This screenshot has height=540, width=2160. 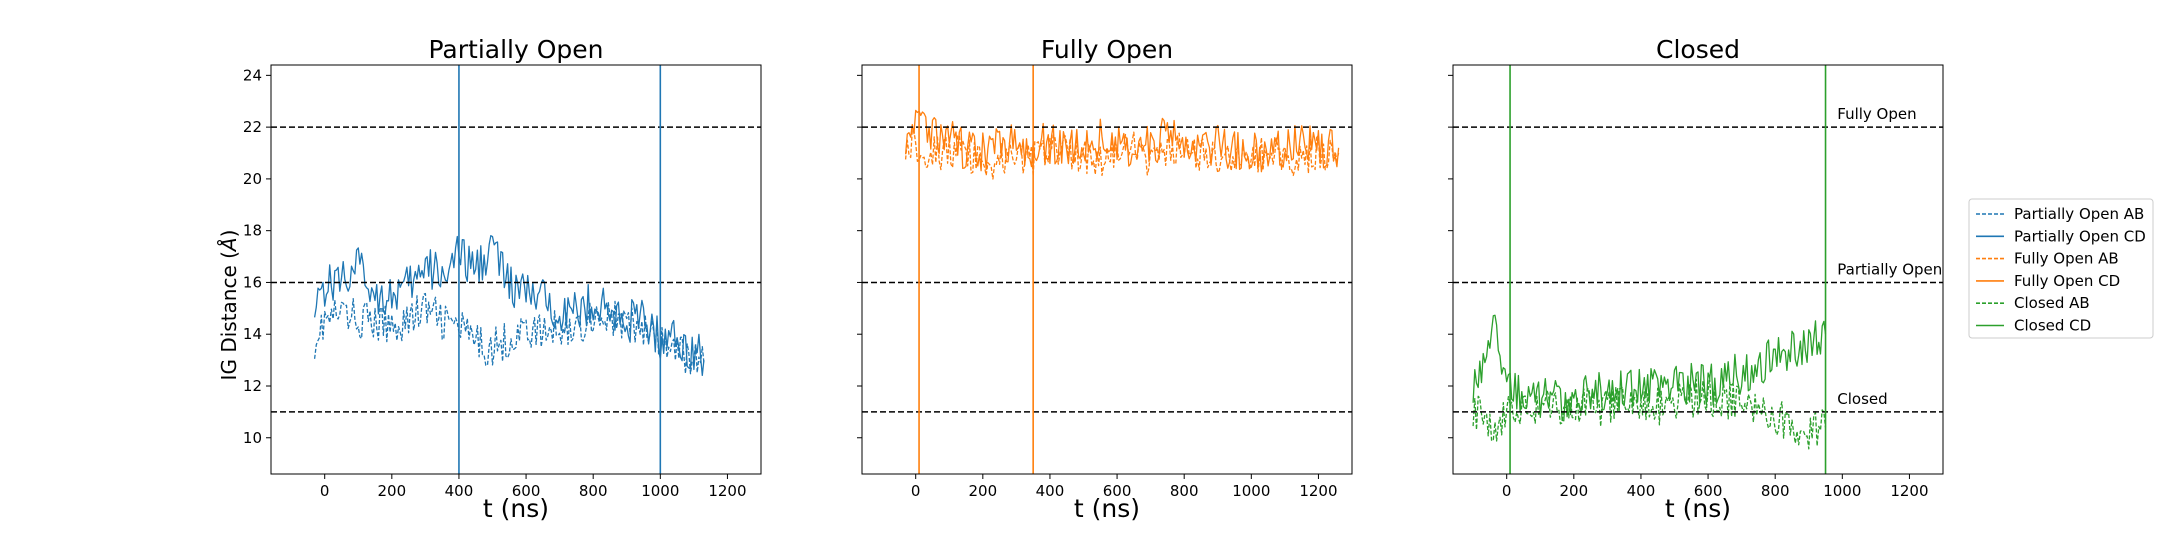 I want to click on y-axis-label: IG Distance (Å), so click(x=229, y=305).